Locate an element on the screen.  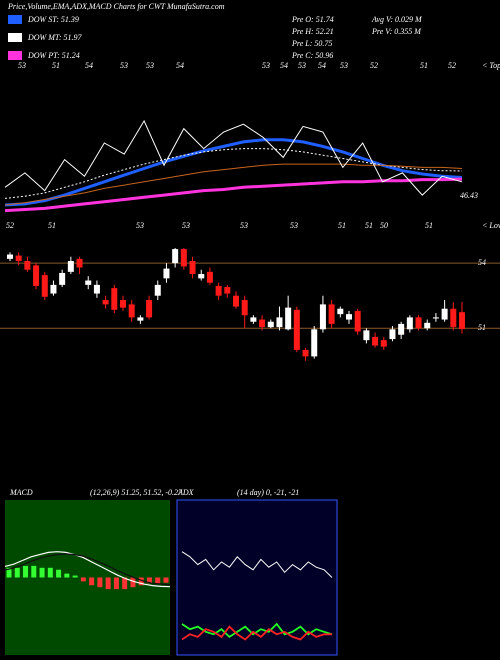
panel-title: ADX is located at coordinates (186, 492).